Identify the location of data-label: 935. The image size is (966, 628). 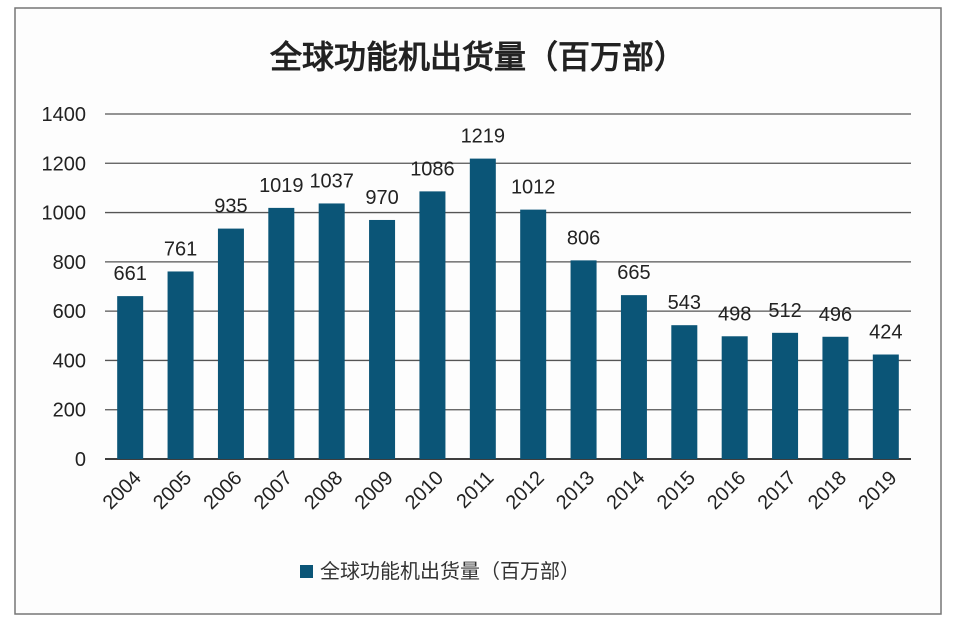
(230, 207).